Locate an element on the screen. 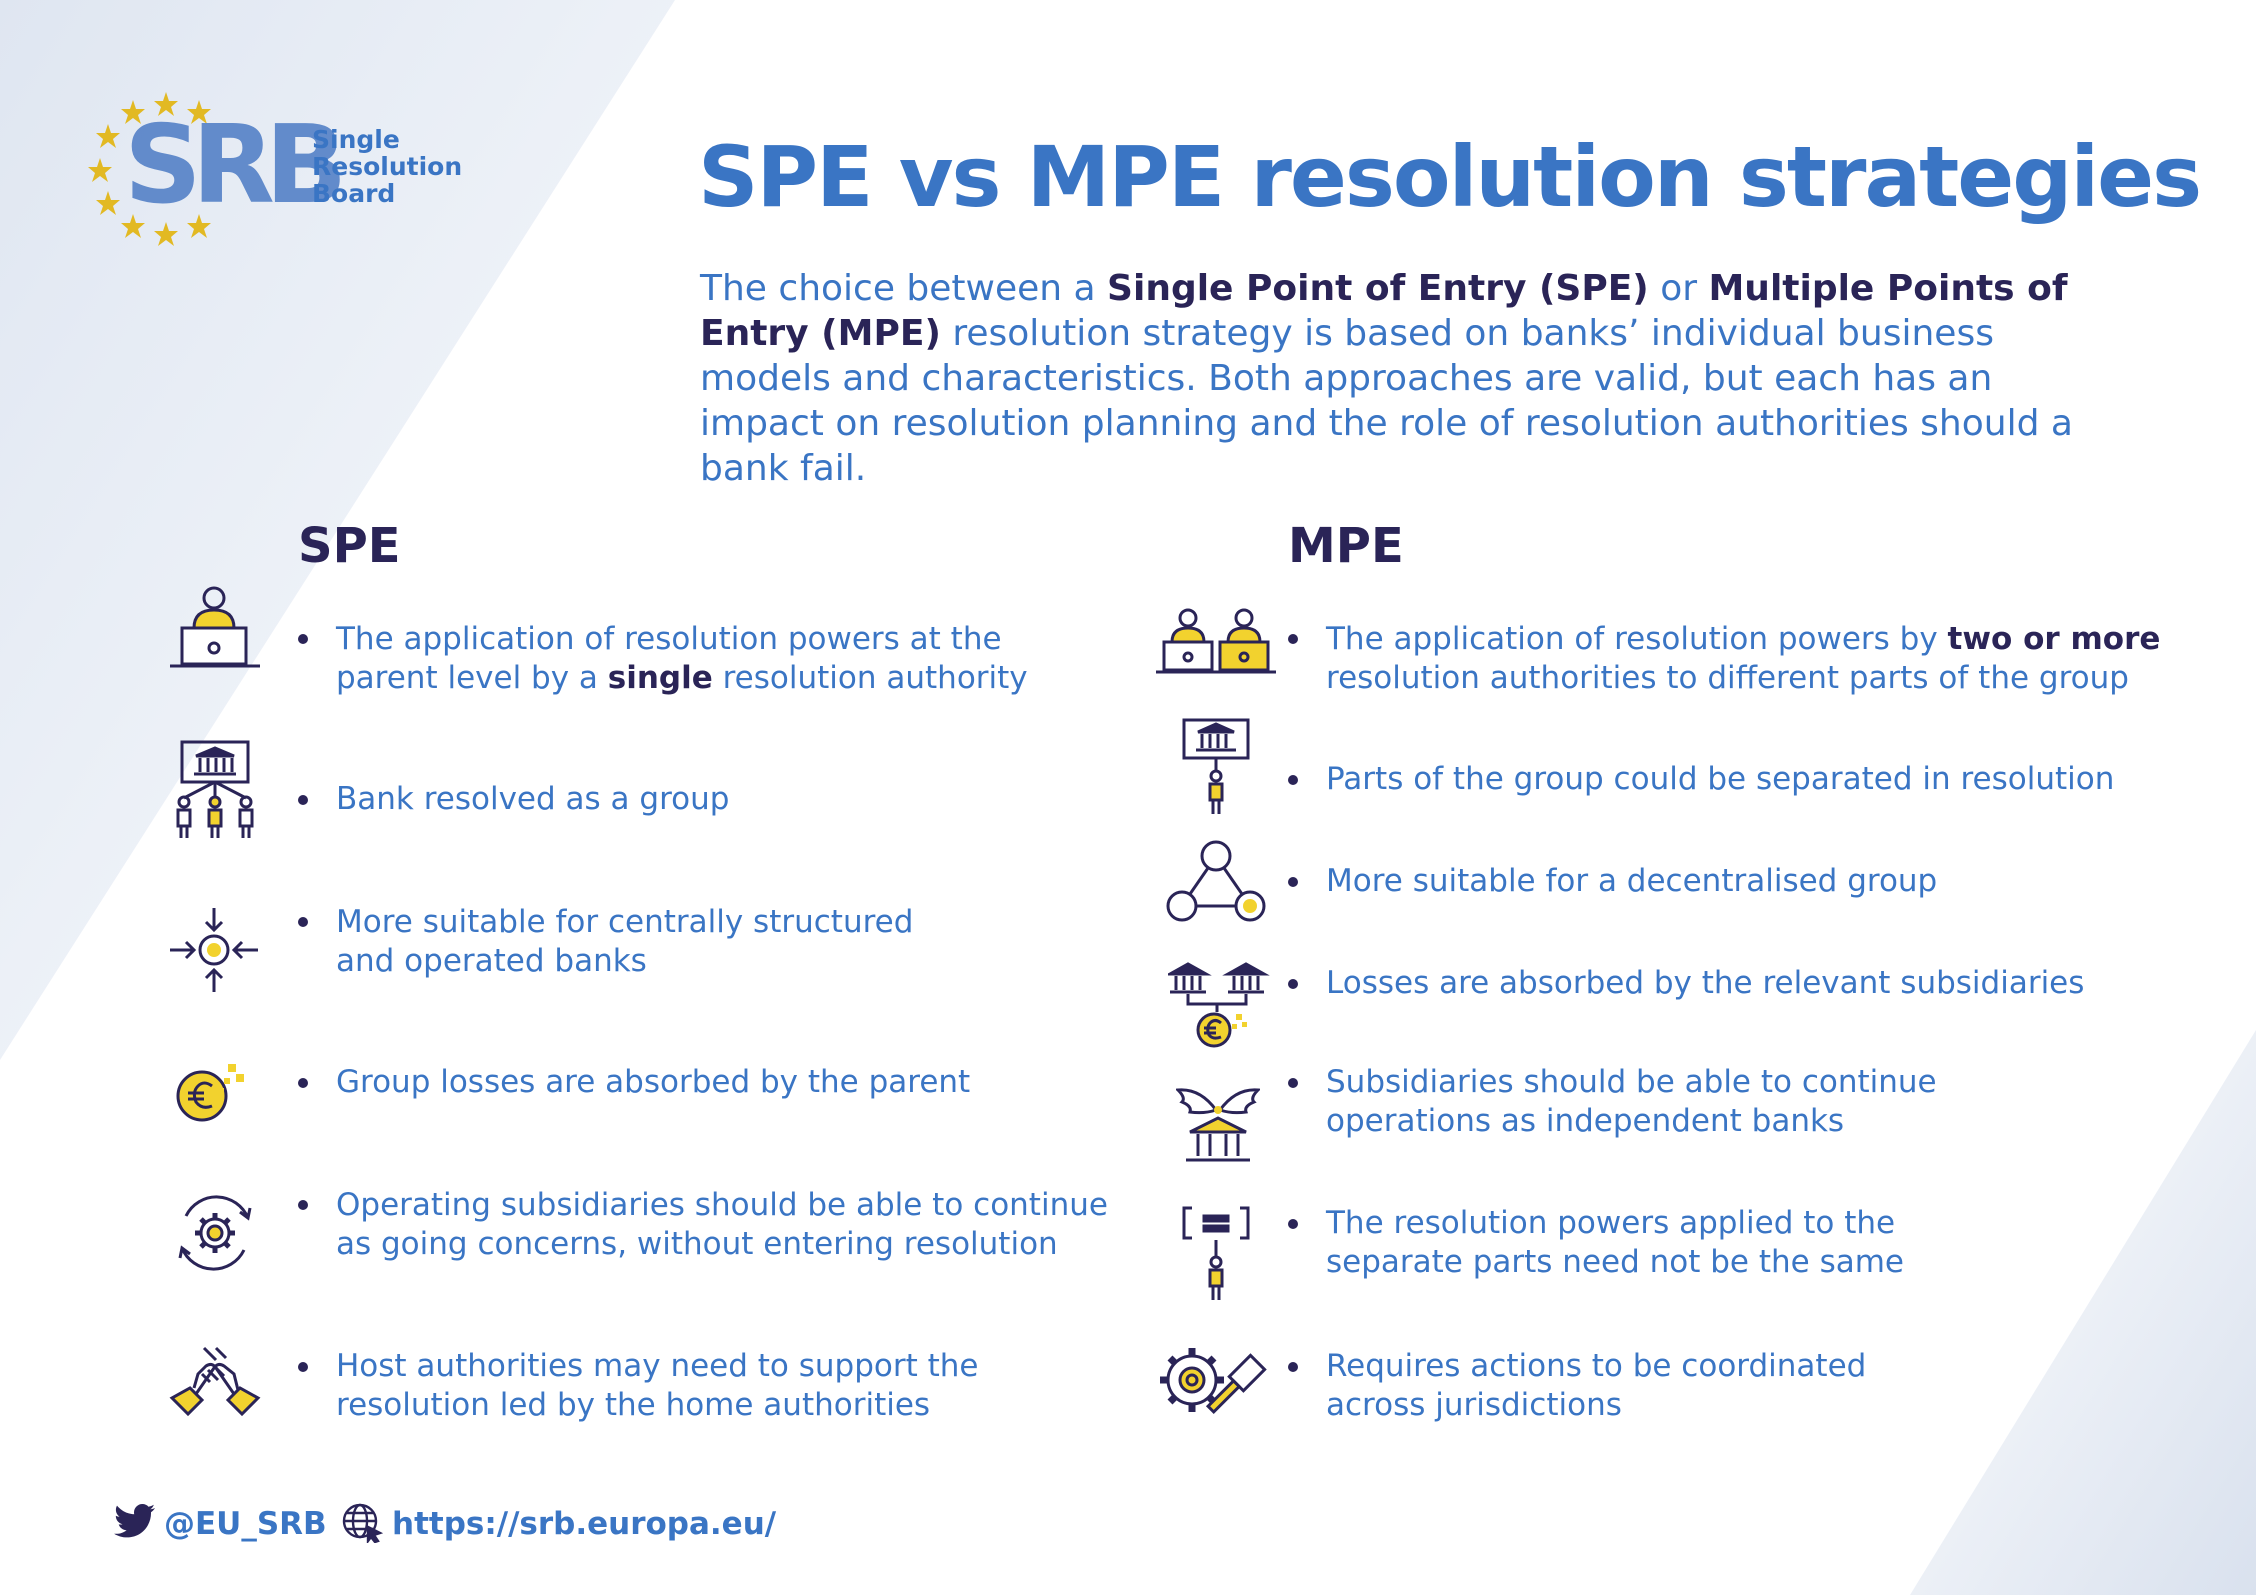 Image resolution: width=2256 pixels, height=1595 pixels. spe-item-3-line-2: and operated banks is located at coordinates (491, 961).